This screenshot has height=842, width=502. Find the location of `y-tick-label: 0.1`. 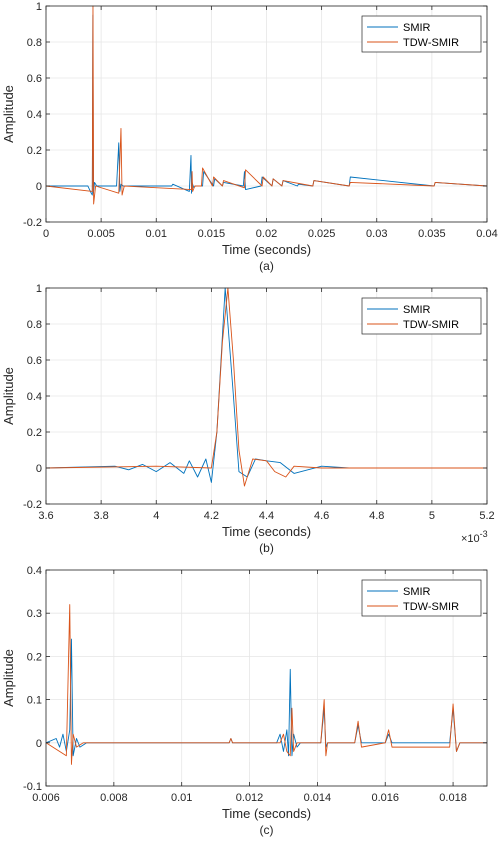

y-tick-label: 0.1 is located at coordinates (34, 701).